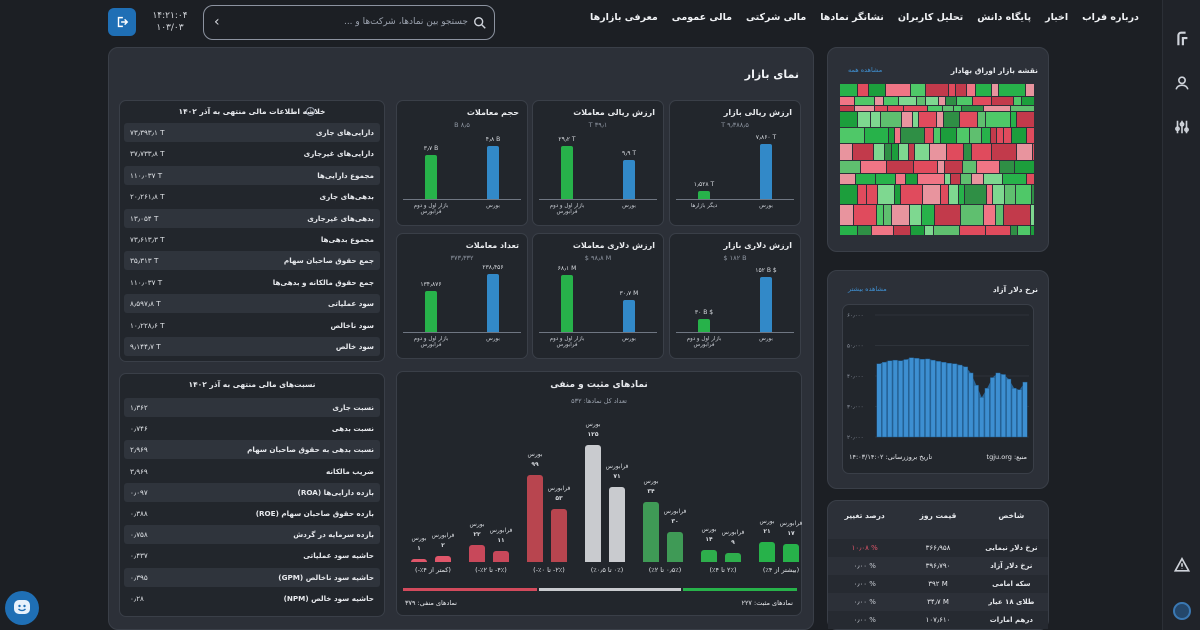 This screenshot has height=630, width=1200. What do you see at coordinates (938, 620) in the screenshot?
I see `table-row: درهم امارات ۱۰۷٫۶۱۰ ۰٫۰۰ %` at bounding box center [938, 620].